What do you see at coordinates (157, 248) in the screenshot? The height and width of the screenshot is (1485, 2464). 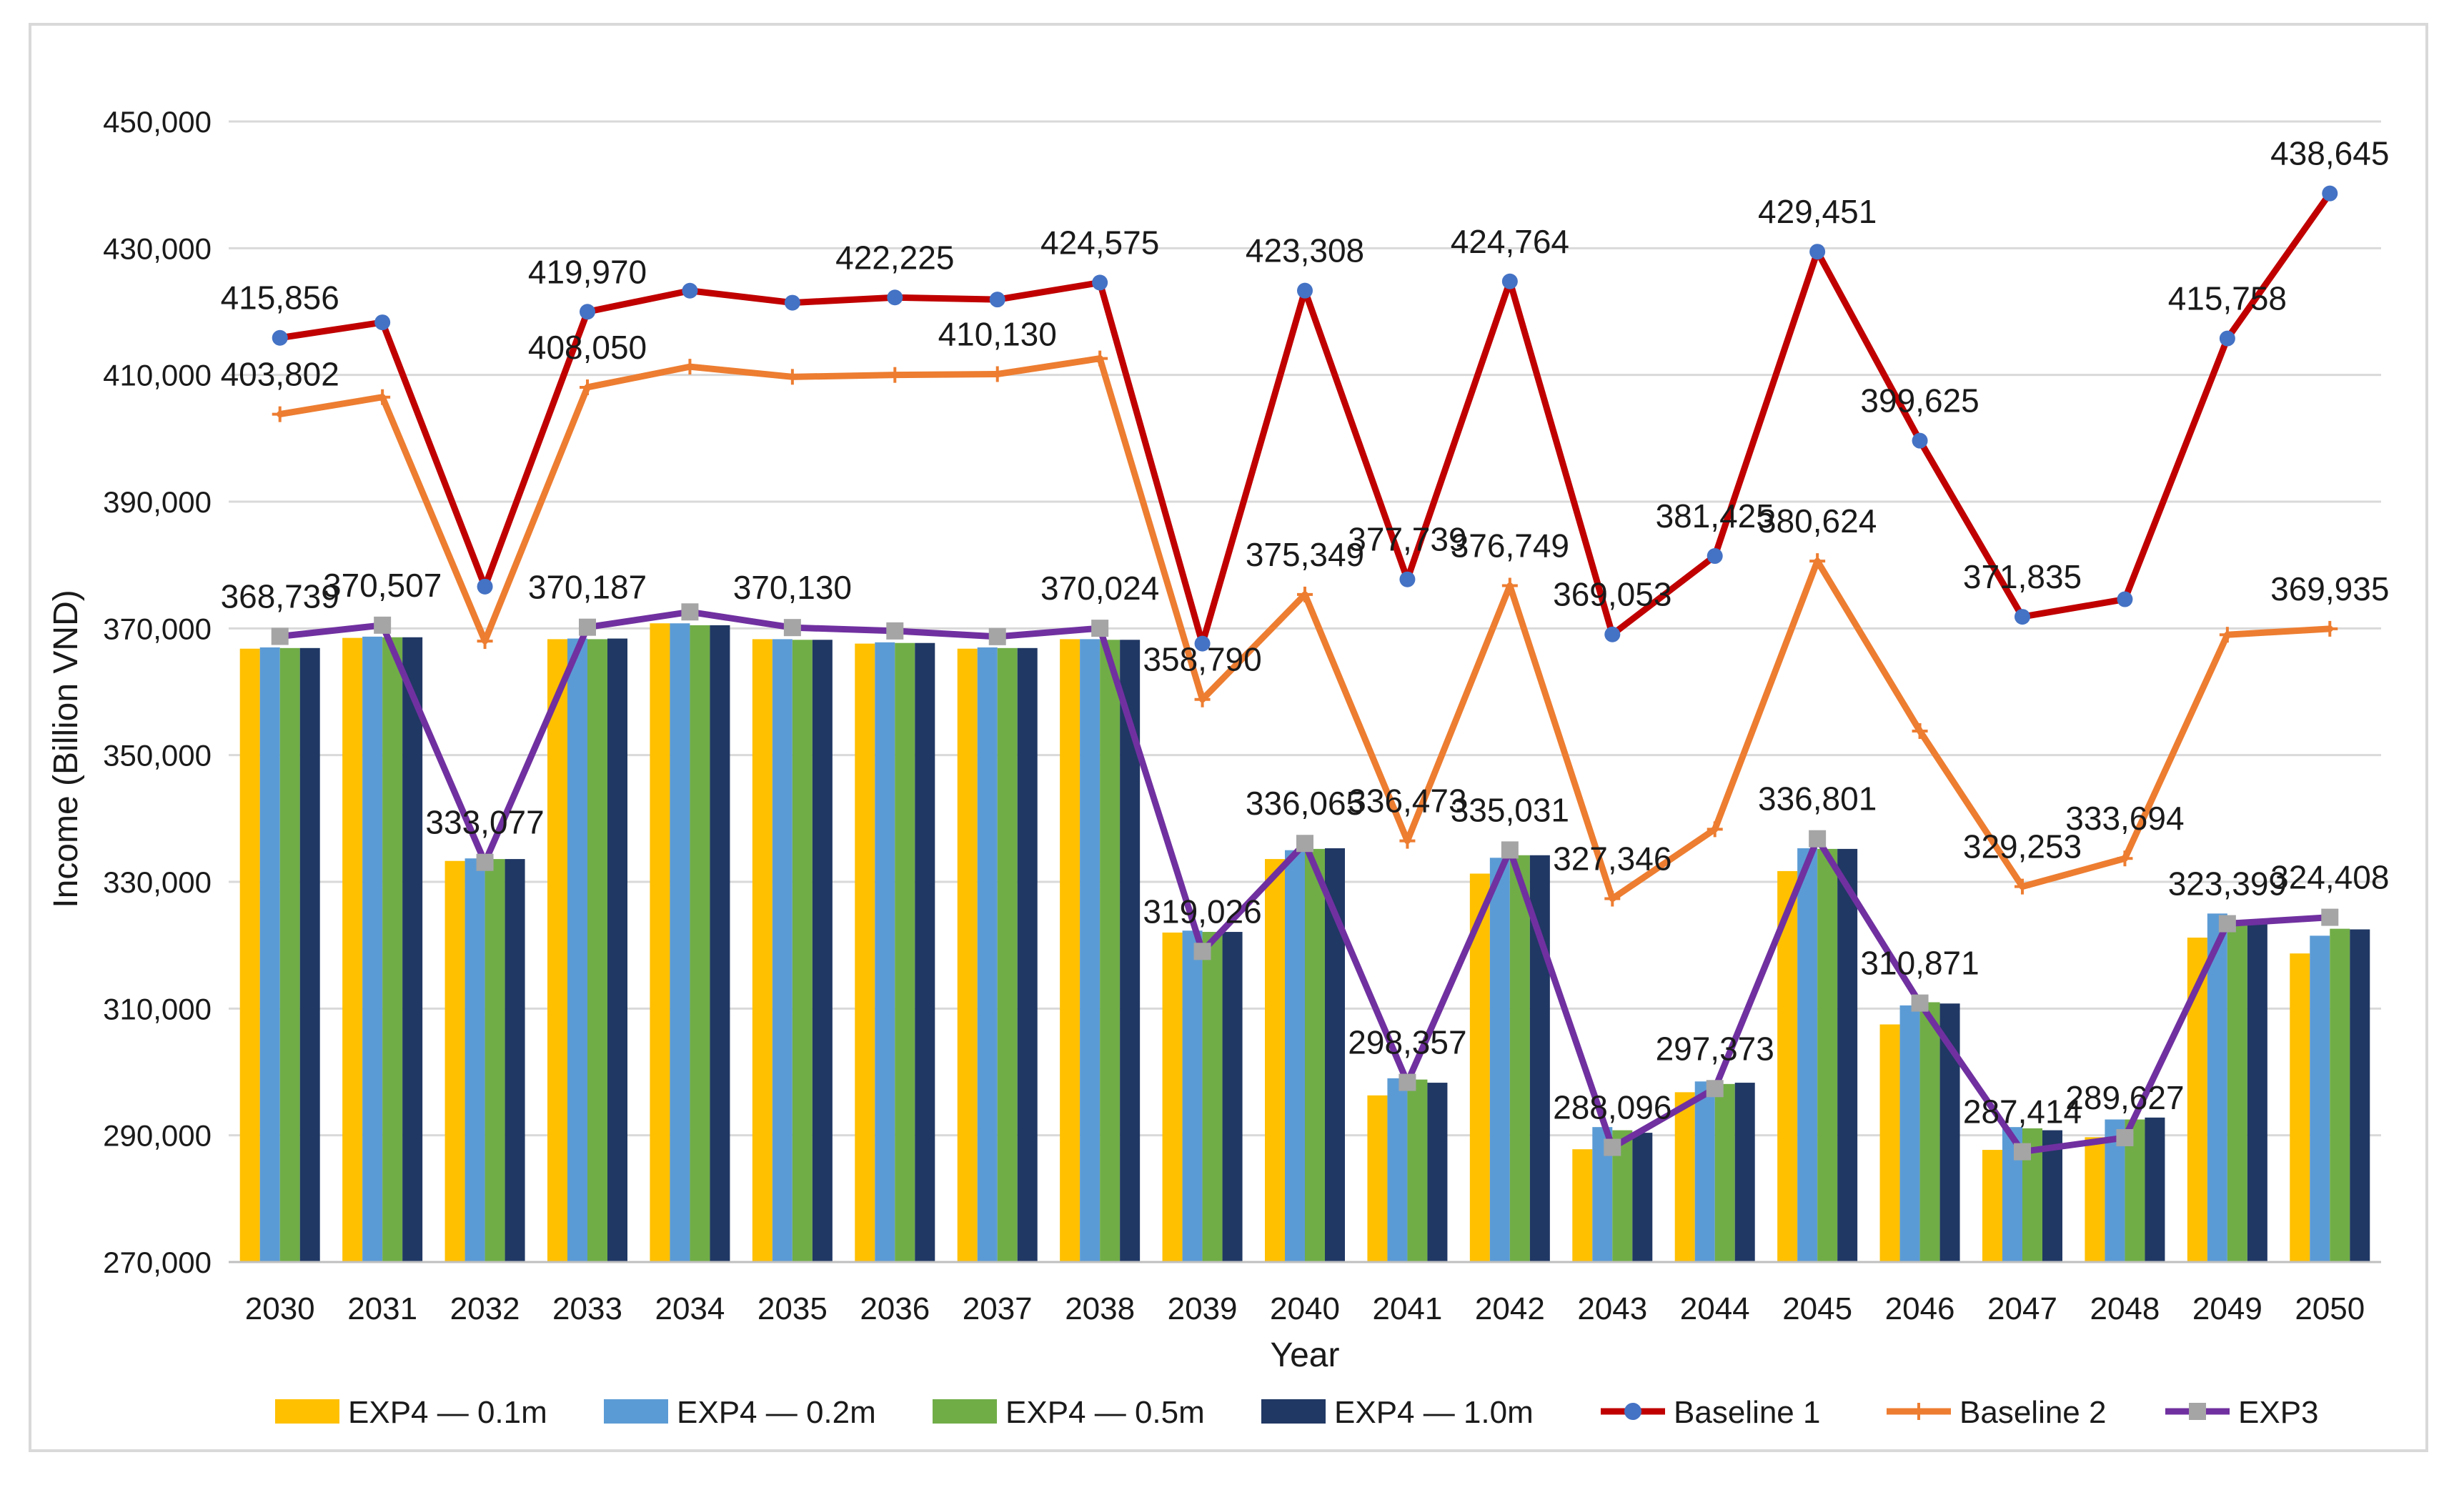 I see `y-tick-label: 430,000` at bounding box center [157, 248].